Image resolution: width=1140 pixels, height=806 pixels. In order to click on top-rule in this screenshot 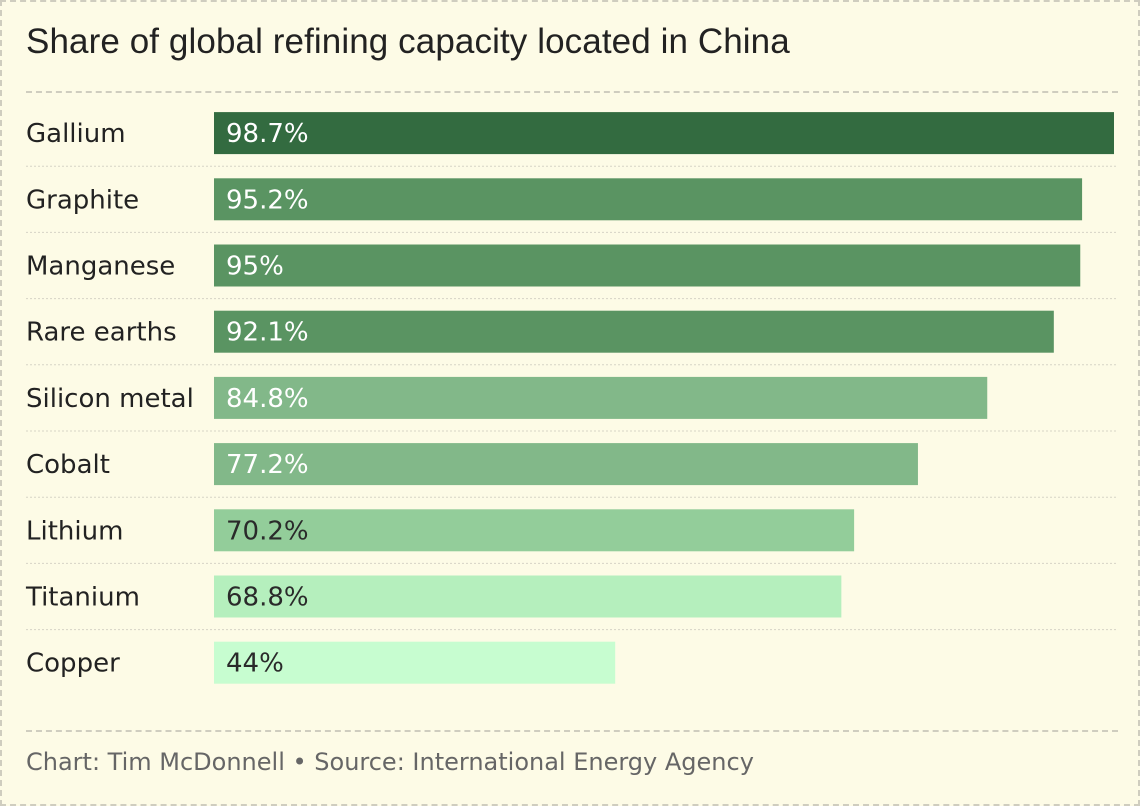, I will do `click(572, 92)`.